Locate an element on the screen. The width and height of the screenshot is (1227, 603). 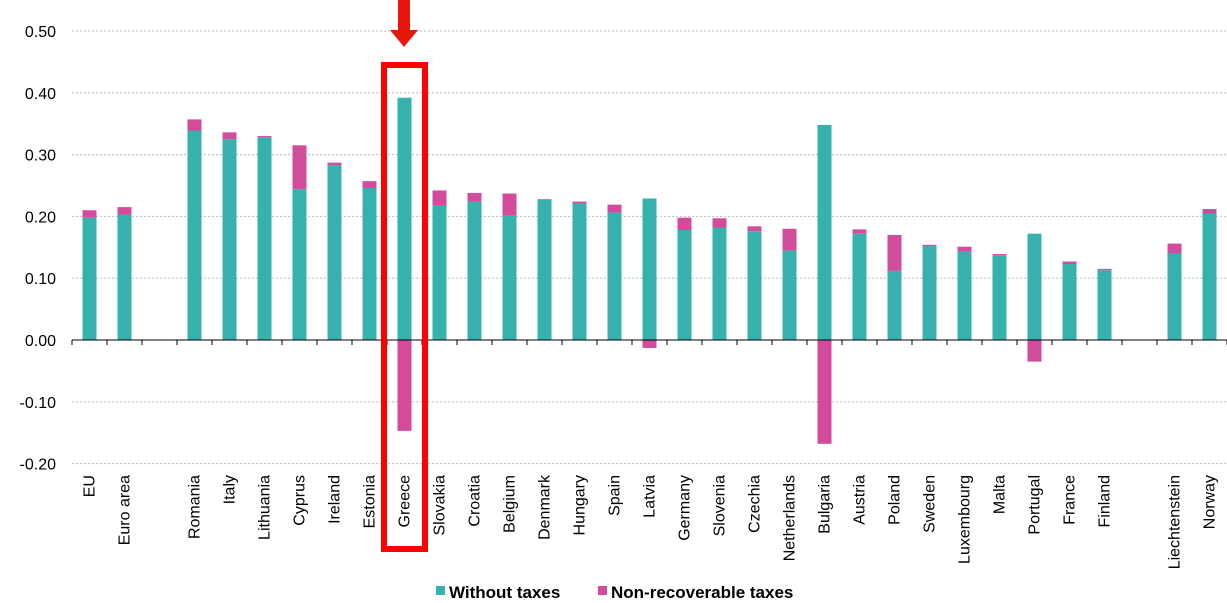
y-tick-label: -0.20 is located at coordinates (38, 465).